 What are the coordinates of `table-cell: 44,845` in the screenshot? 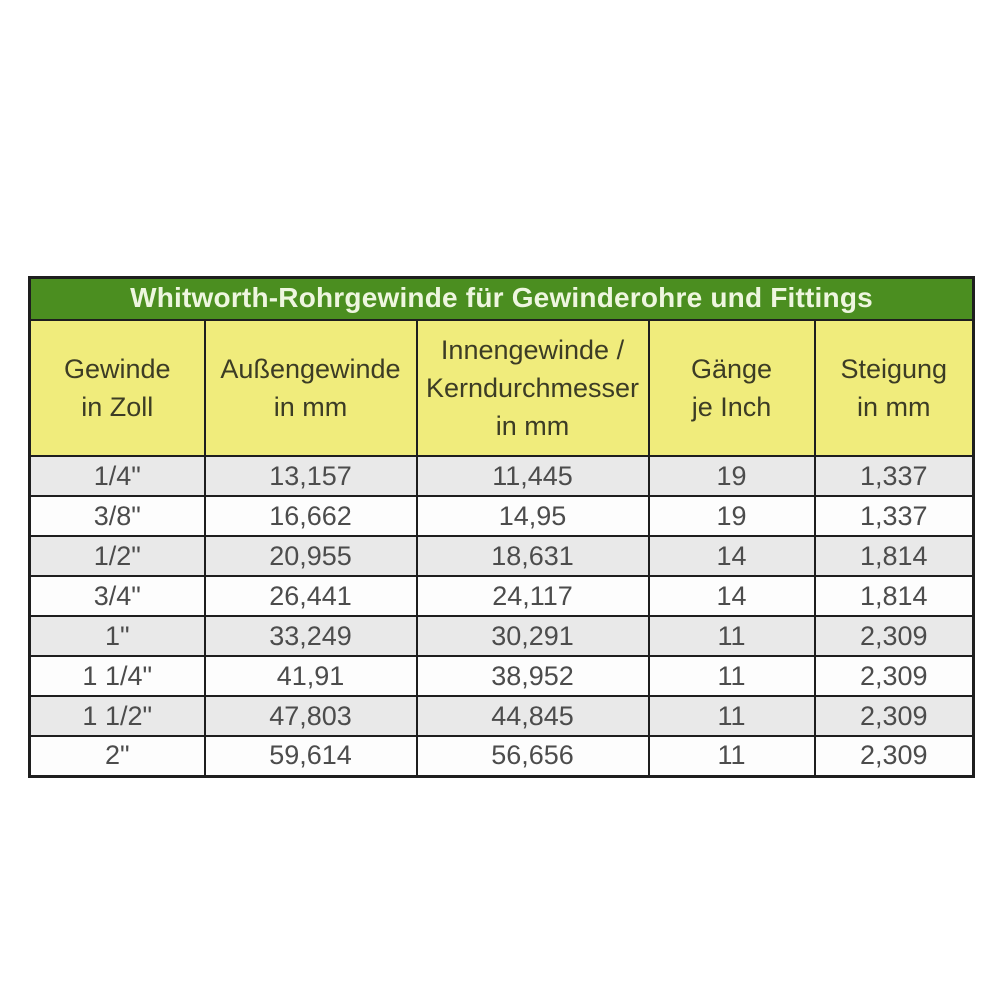 It's located at (532, 716).